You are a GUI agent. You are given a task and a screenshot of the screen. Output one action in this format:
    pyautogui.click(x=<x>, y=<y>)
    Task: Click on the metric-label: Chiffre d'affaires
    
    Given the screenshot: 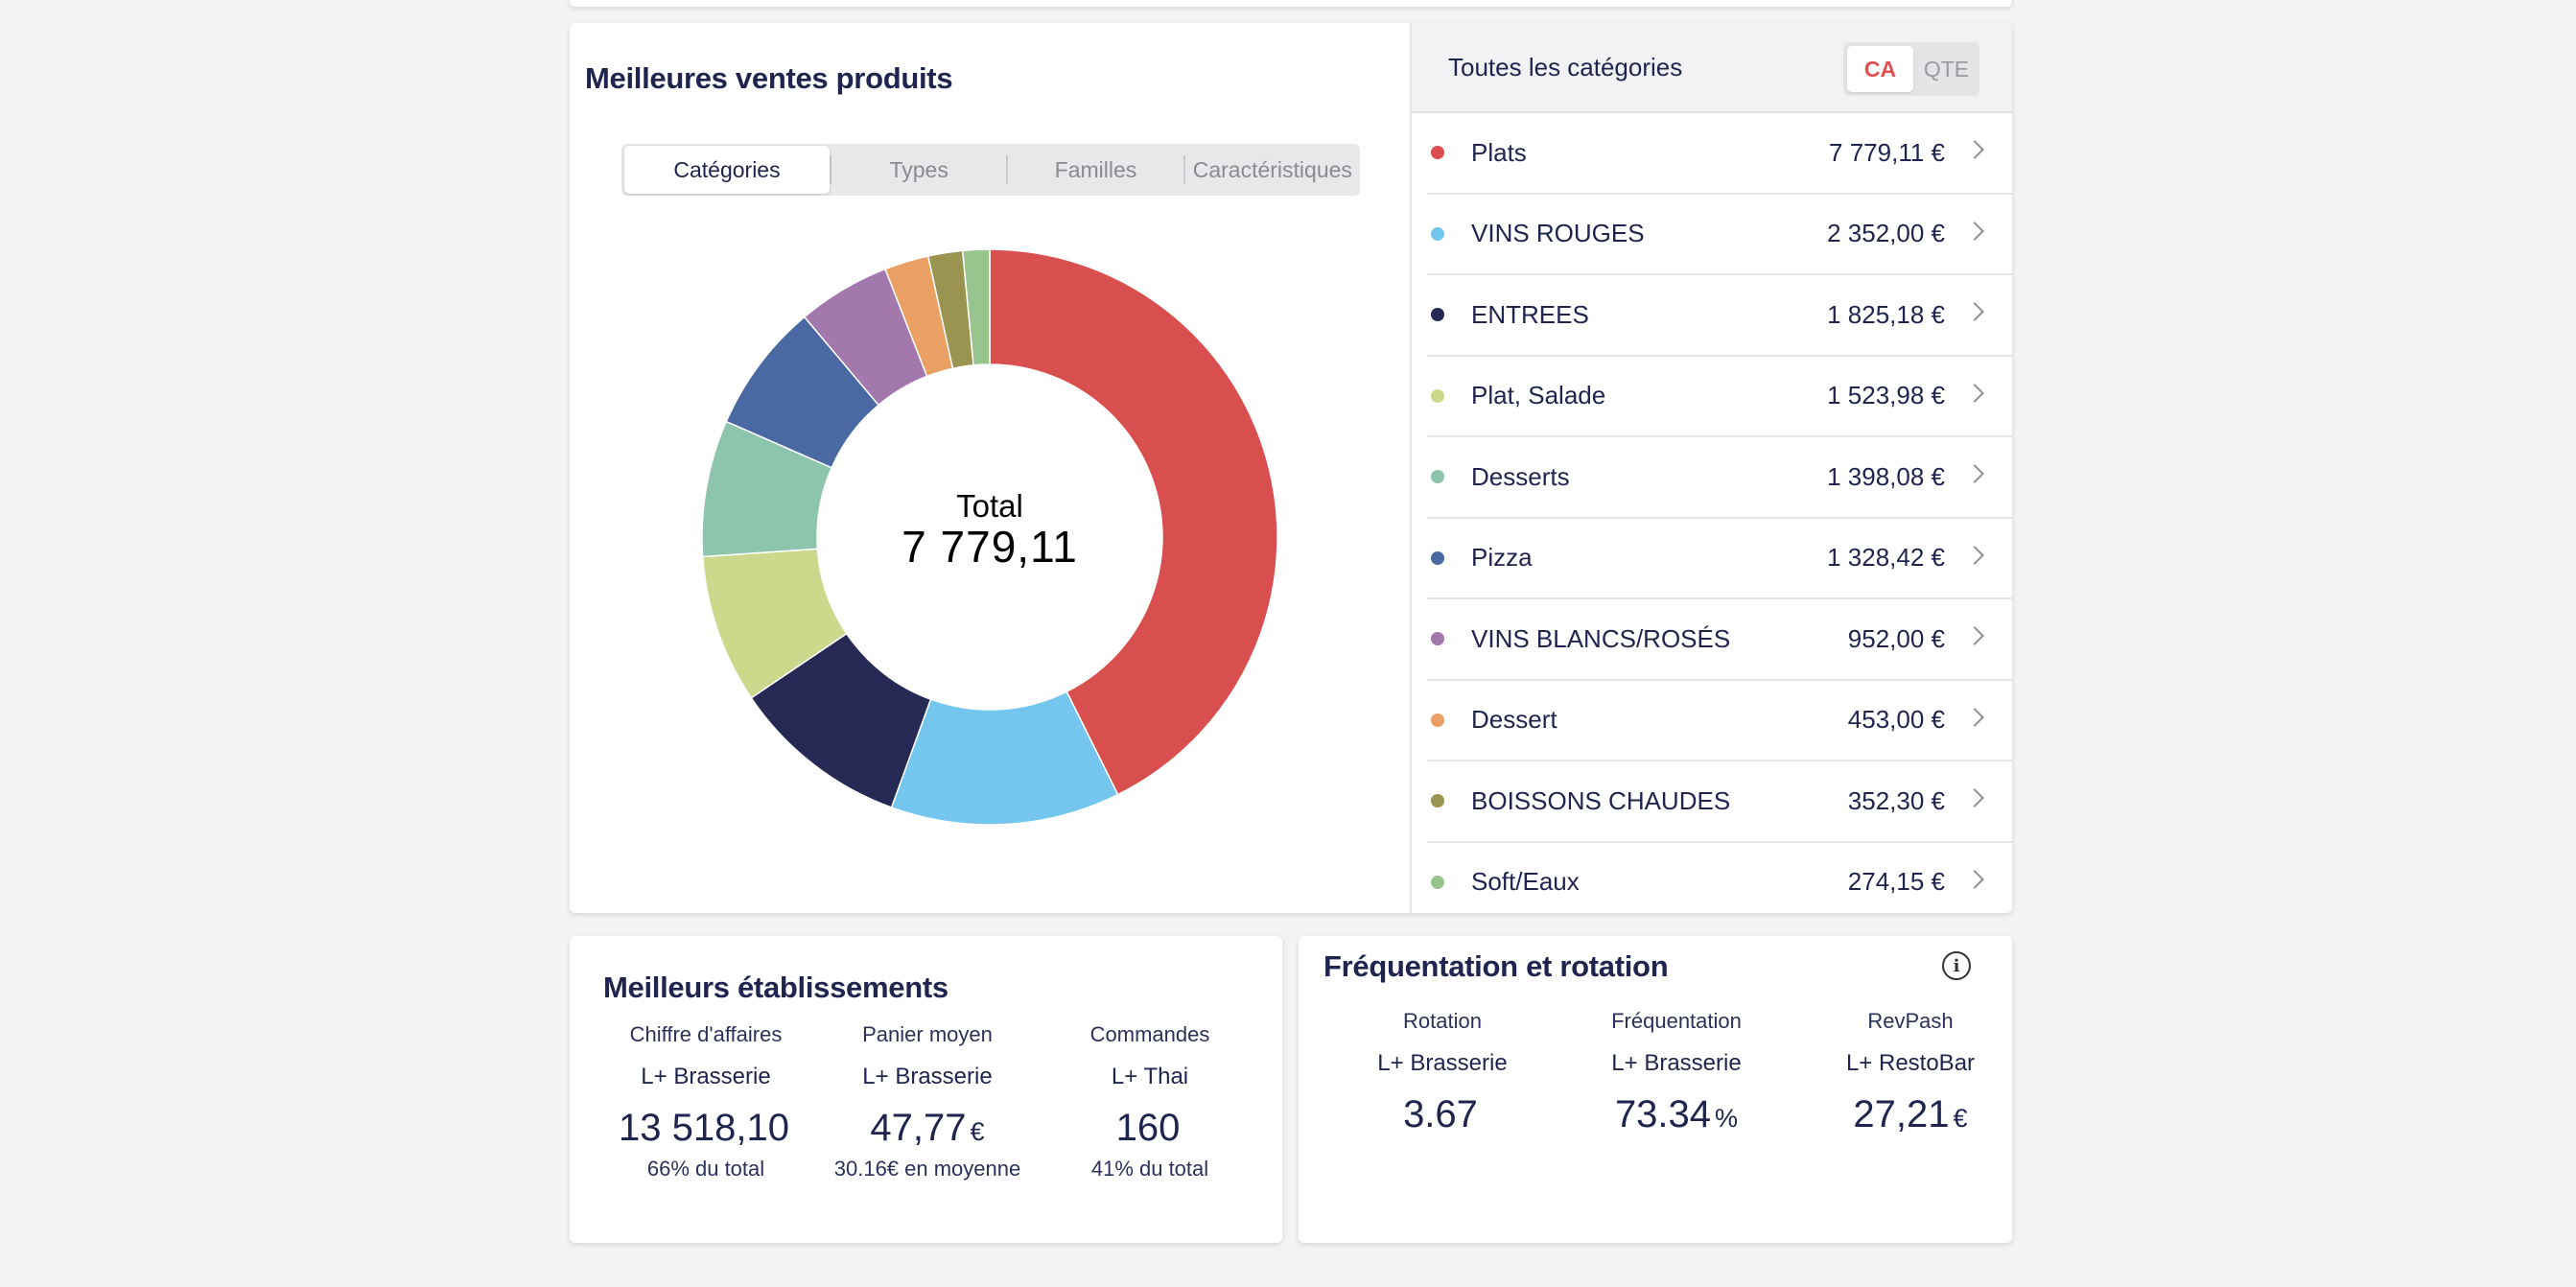 What is the action you would take?
    pyautogui.click(x=706, y=1034)
    